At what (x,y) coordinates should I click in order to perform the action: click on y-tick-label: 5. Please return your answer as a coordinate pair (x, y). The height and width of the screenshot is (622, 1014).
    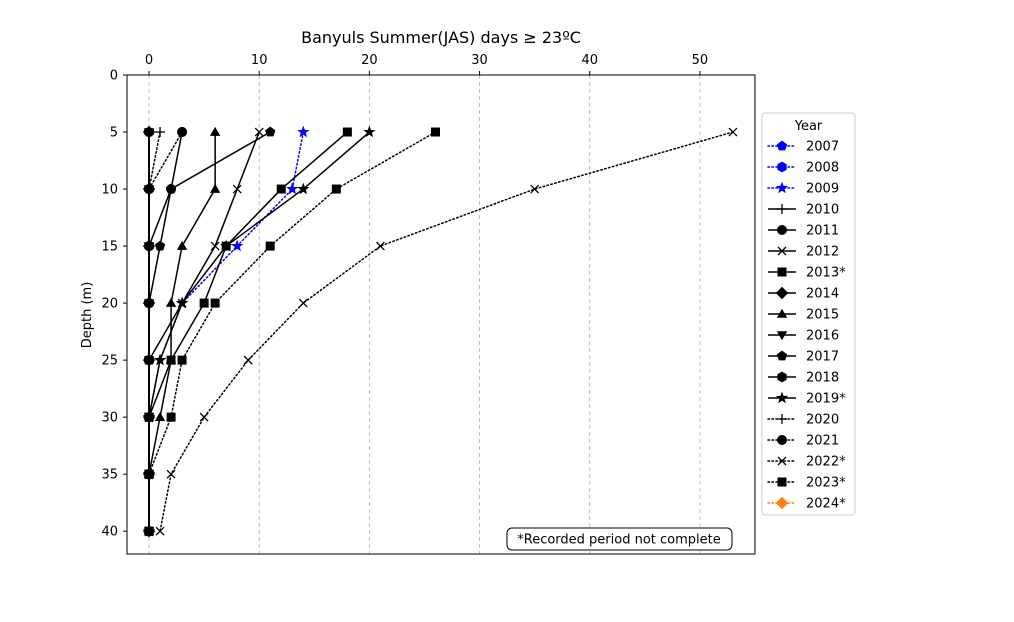
    Looking at the image, I should click on (114, 133).